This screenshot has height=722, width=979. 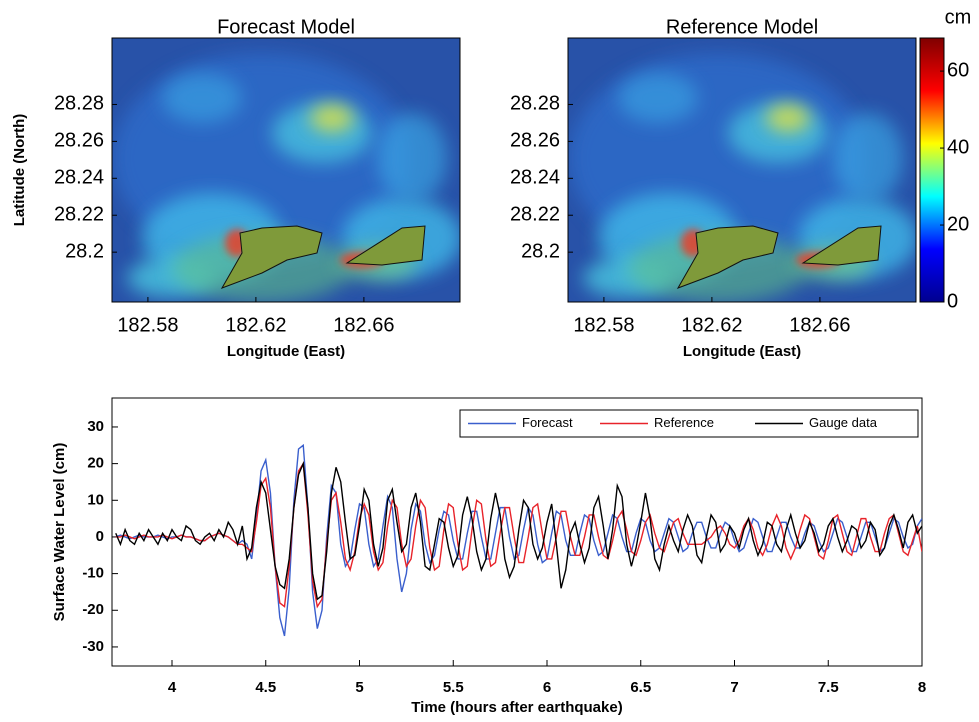 I want to click on x-tick-label: 7.5, so click(x=828, y=687).